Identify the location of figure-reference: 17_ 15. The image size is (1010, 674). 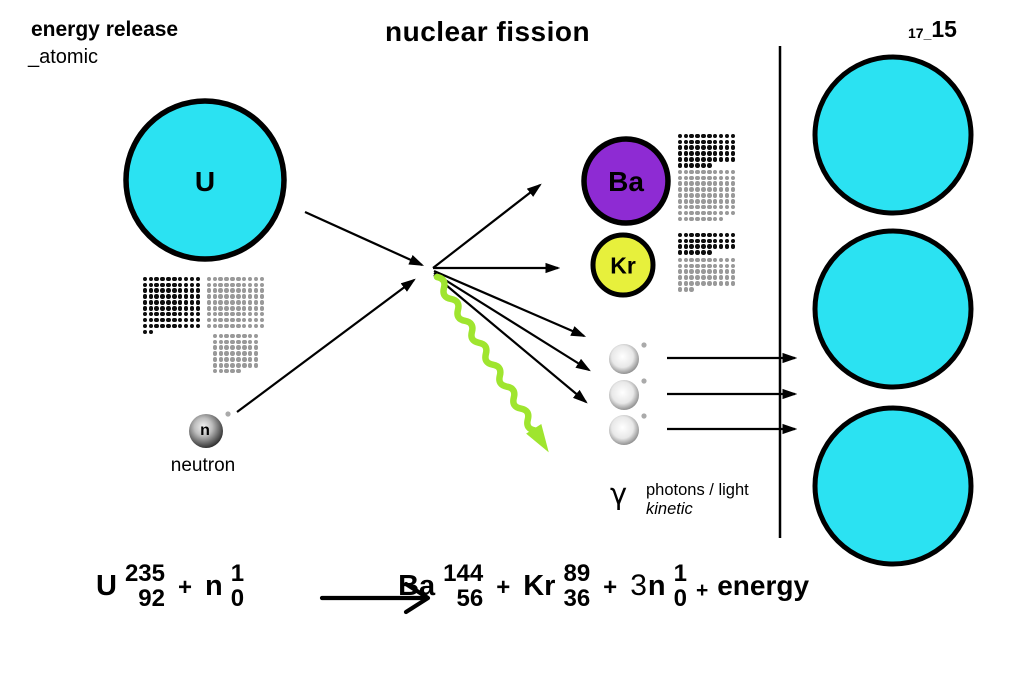
(932, 29).